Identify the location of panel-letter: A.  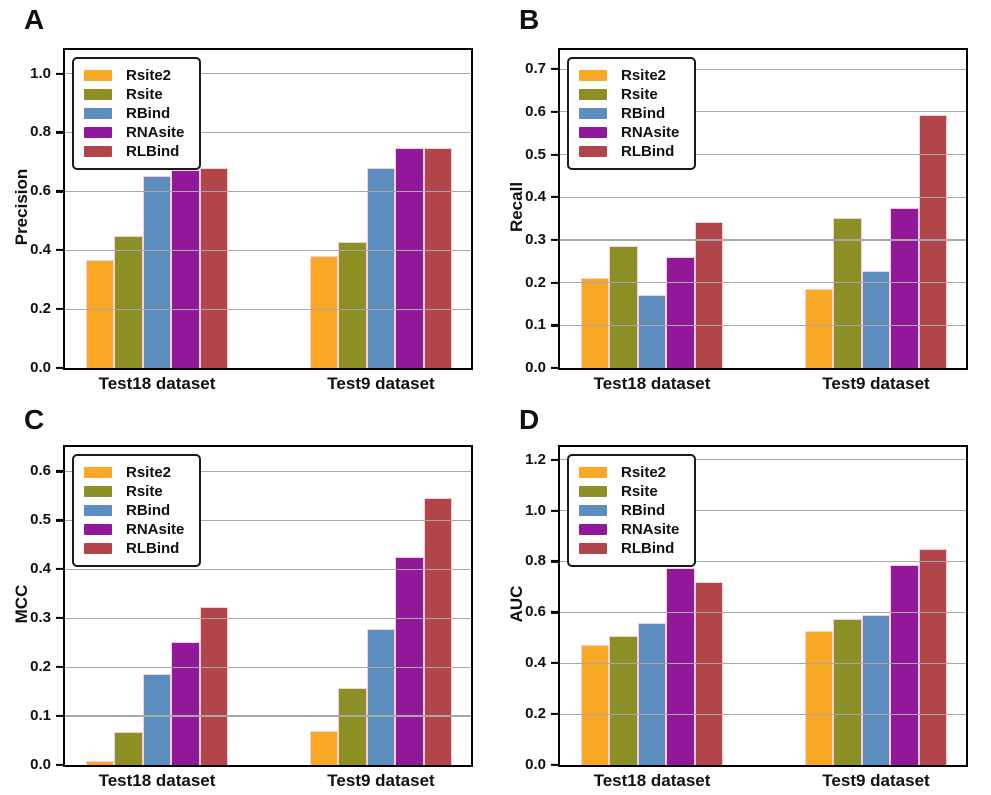
(34, 19).